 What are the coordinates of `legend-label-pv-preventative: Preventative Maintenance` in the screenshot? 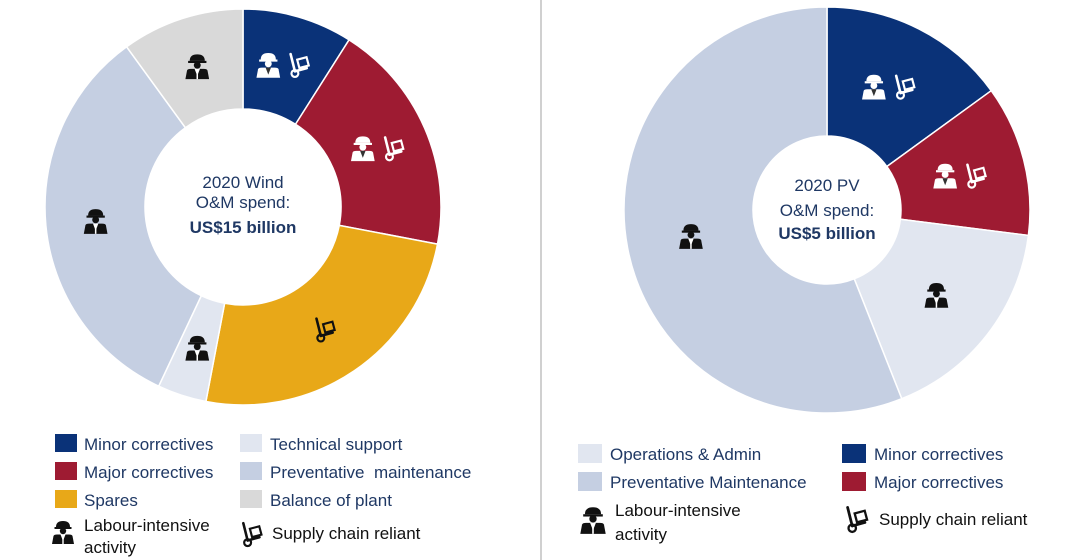 It's located at (708, 482).